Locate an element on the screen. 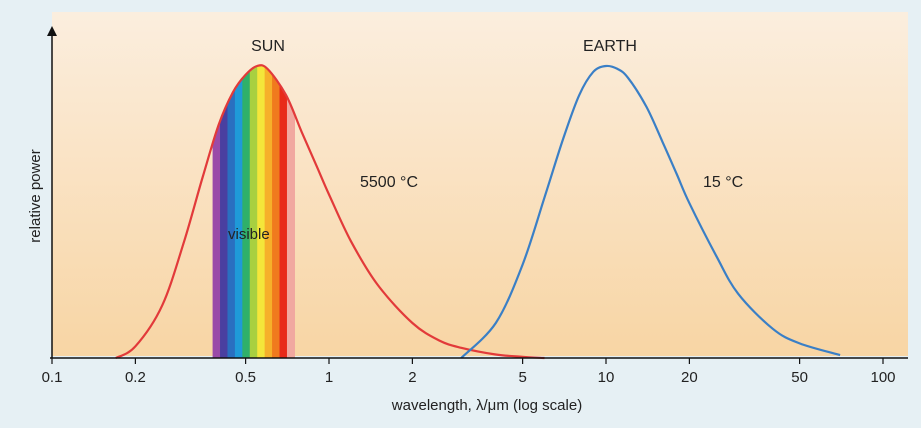 This screenshot has width=921, height=428. x-tick-label: 1 is located at coordinates (329, 377).